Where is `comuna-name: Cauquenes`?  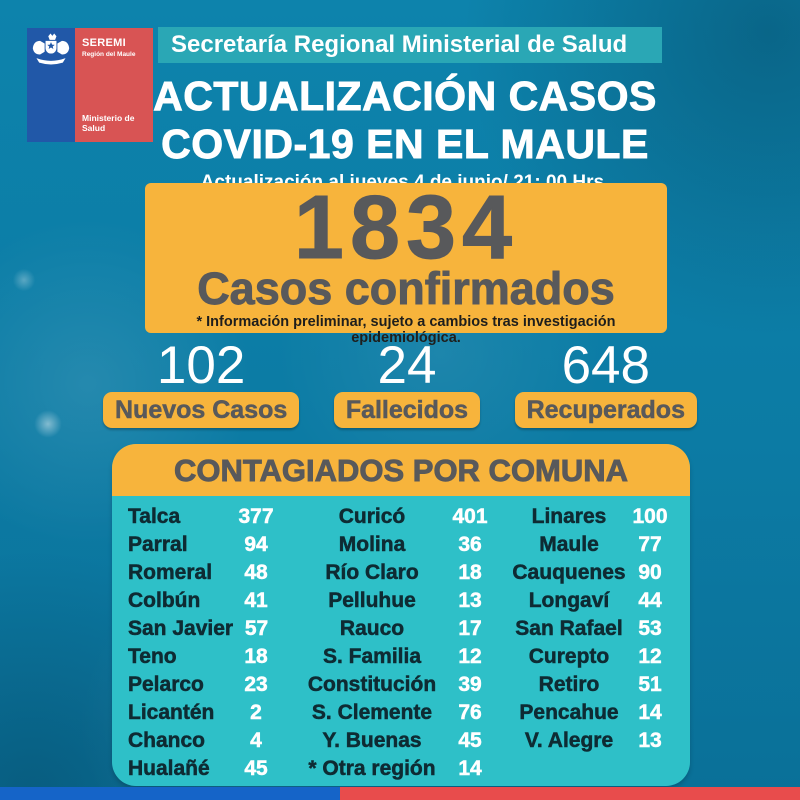 comuna-name: Cauquenes is located at coordinates (569, 573).